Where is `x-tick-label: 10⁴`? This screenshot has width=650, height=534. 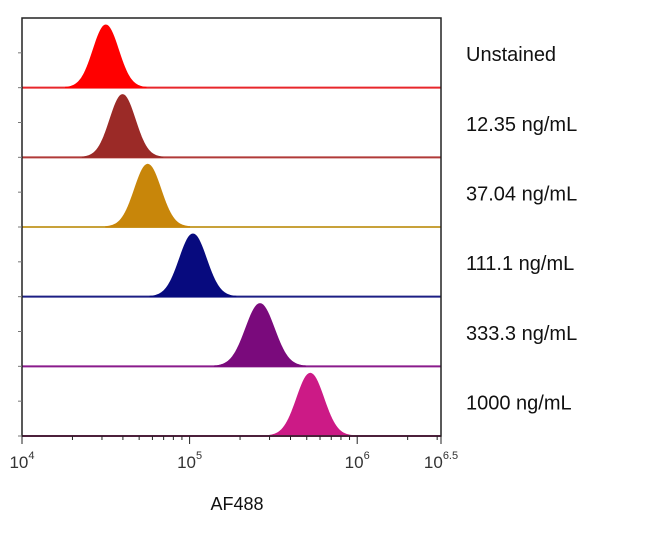 x-tick-label: 10⁴ is located at coordinates (21, 461).